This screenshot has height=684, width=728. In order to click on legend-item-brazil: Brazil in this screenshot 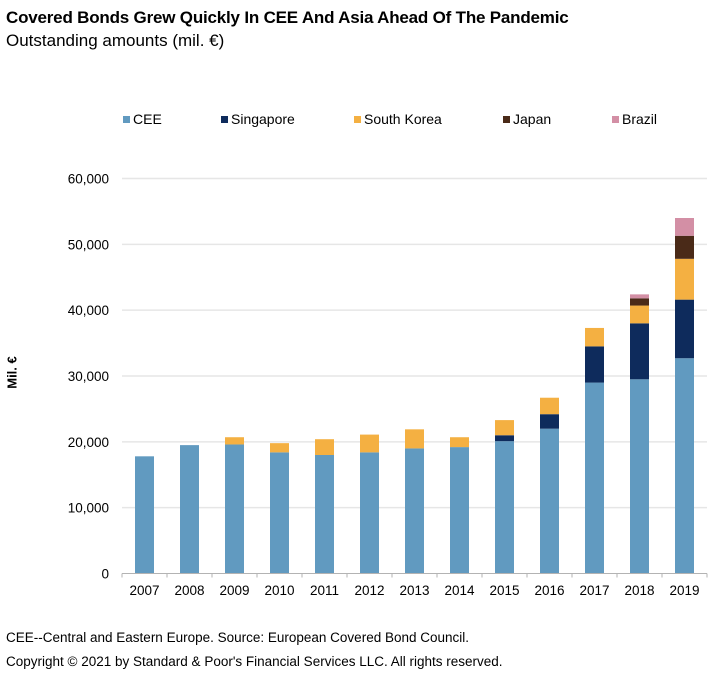, I will do `click(634, 119)`.